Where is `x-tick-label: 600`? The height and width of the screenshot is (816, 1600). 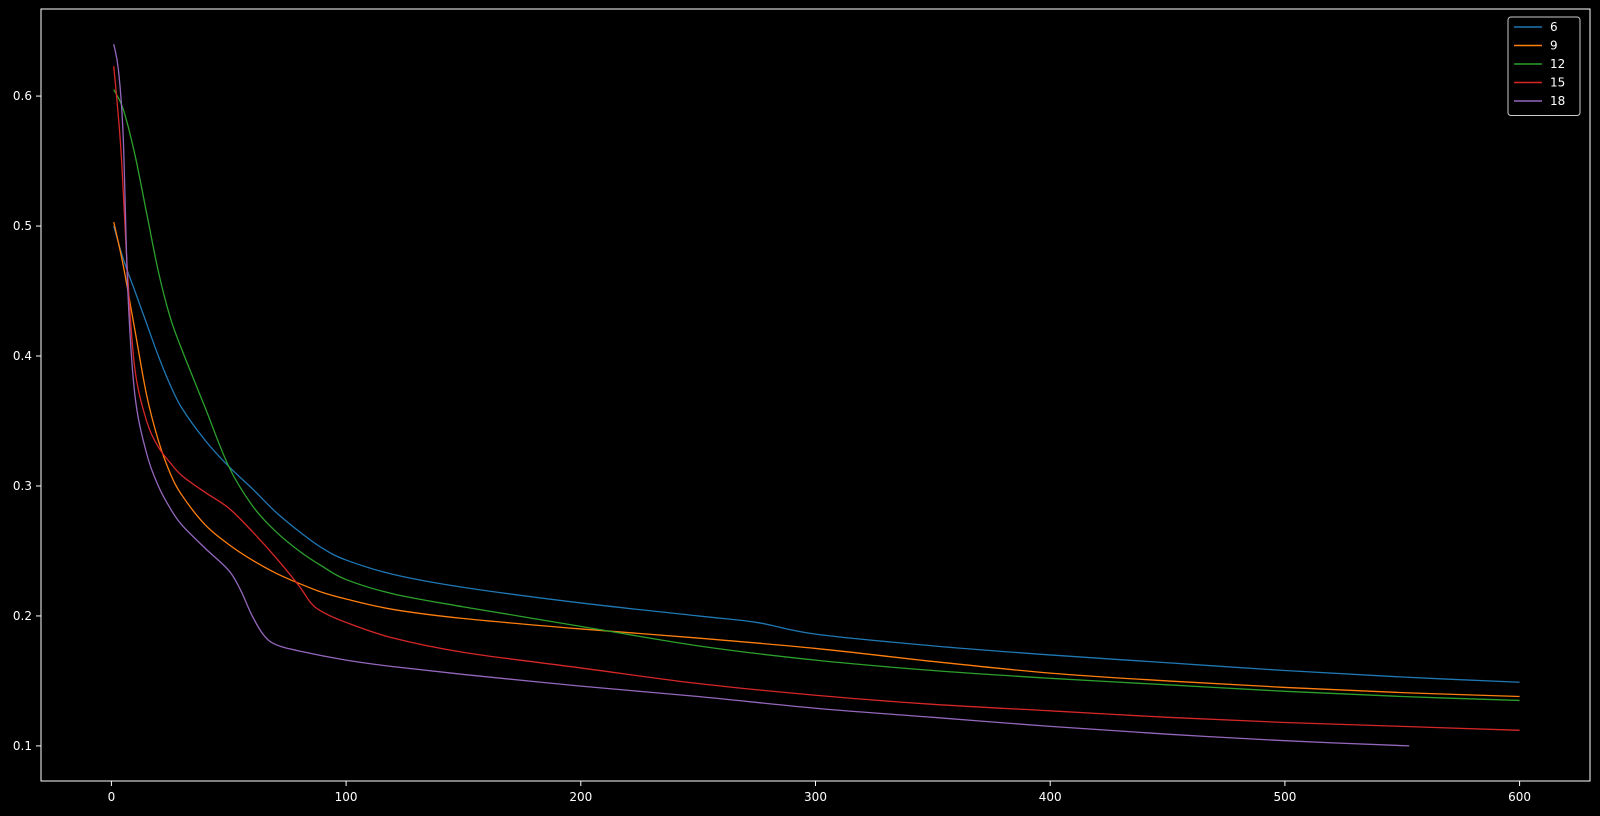 x-tick-label: 600 is located at coordinates (1519, 797).